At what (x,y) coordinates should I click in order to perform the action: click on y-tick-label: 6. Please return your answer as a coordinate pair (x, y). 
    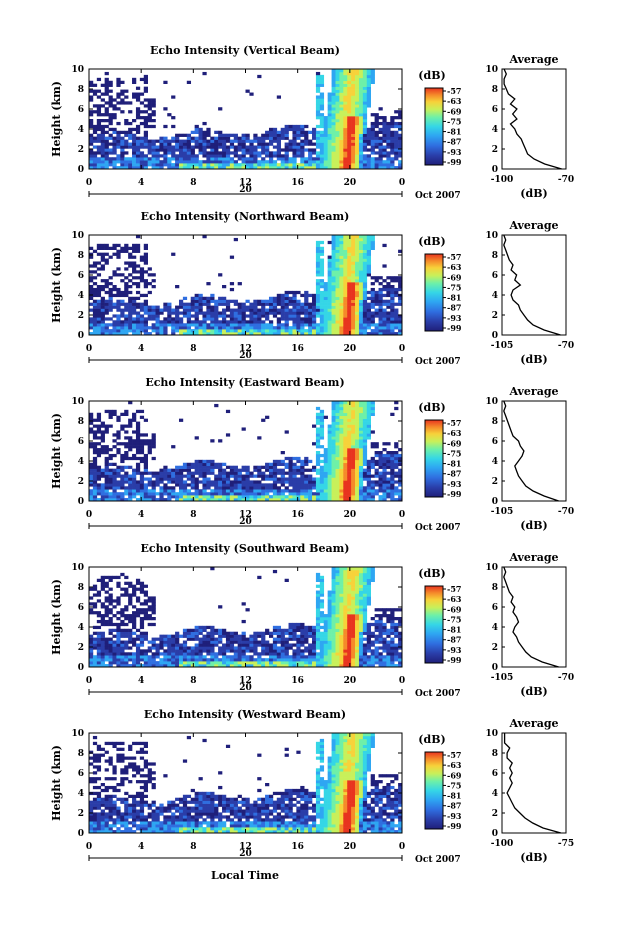
    Looking at the image, I should click on (81, 774).